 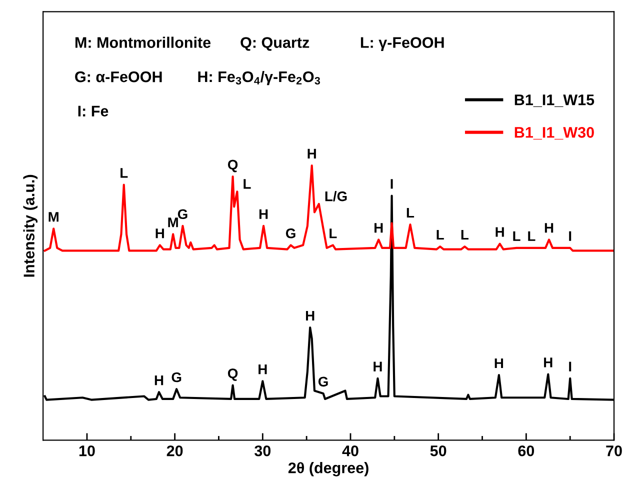 What do you see at coordinates (554, 133) in the screenshot?
I see `legend-label: B1_I1_W30` at bounding box center [554, 133].